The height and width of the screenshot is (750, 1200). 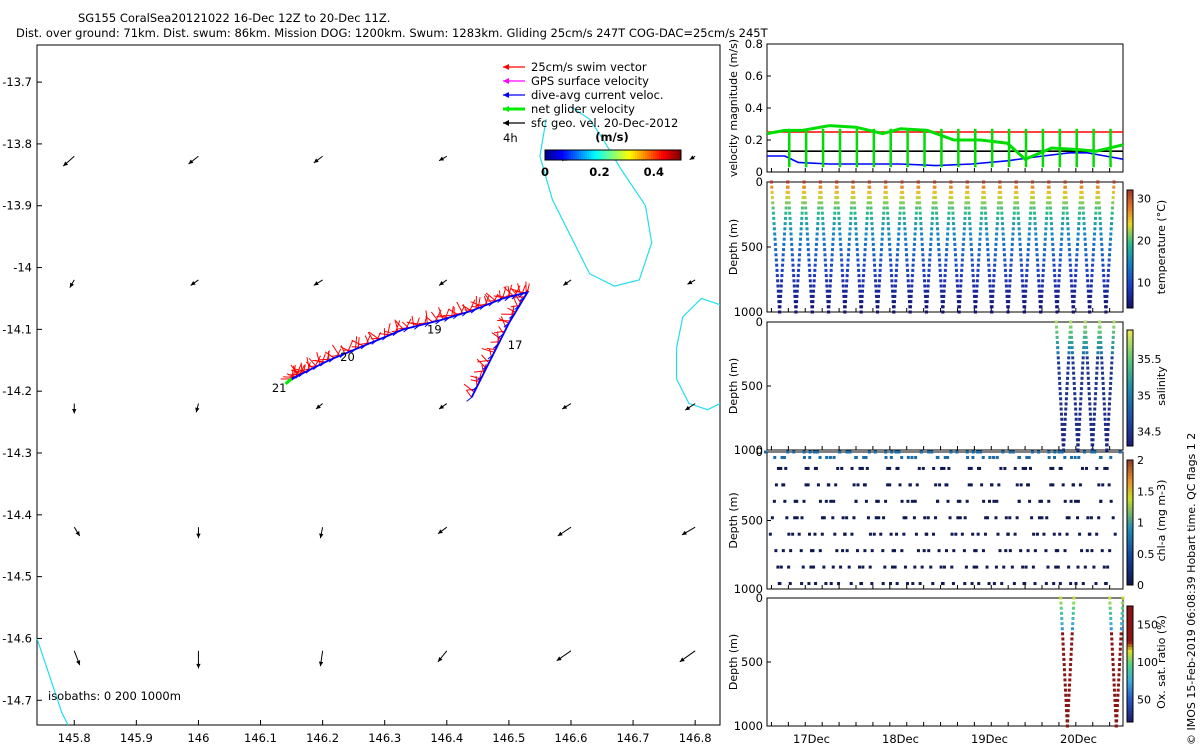 I want to click on geo-velocity-arrowhead, so click(x=77, y=533).